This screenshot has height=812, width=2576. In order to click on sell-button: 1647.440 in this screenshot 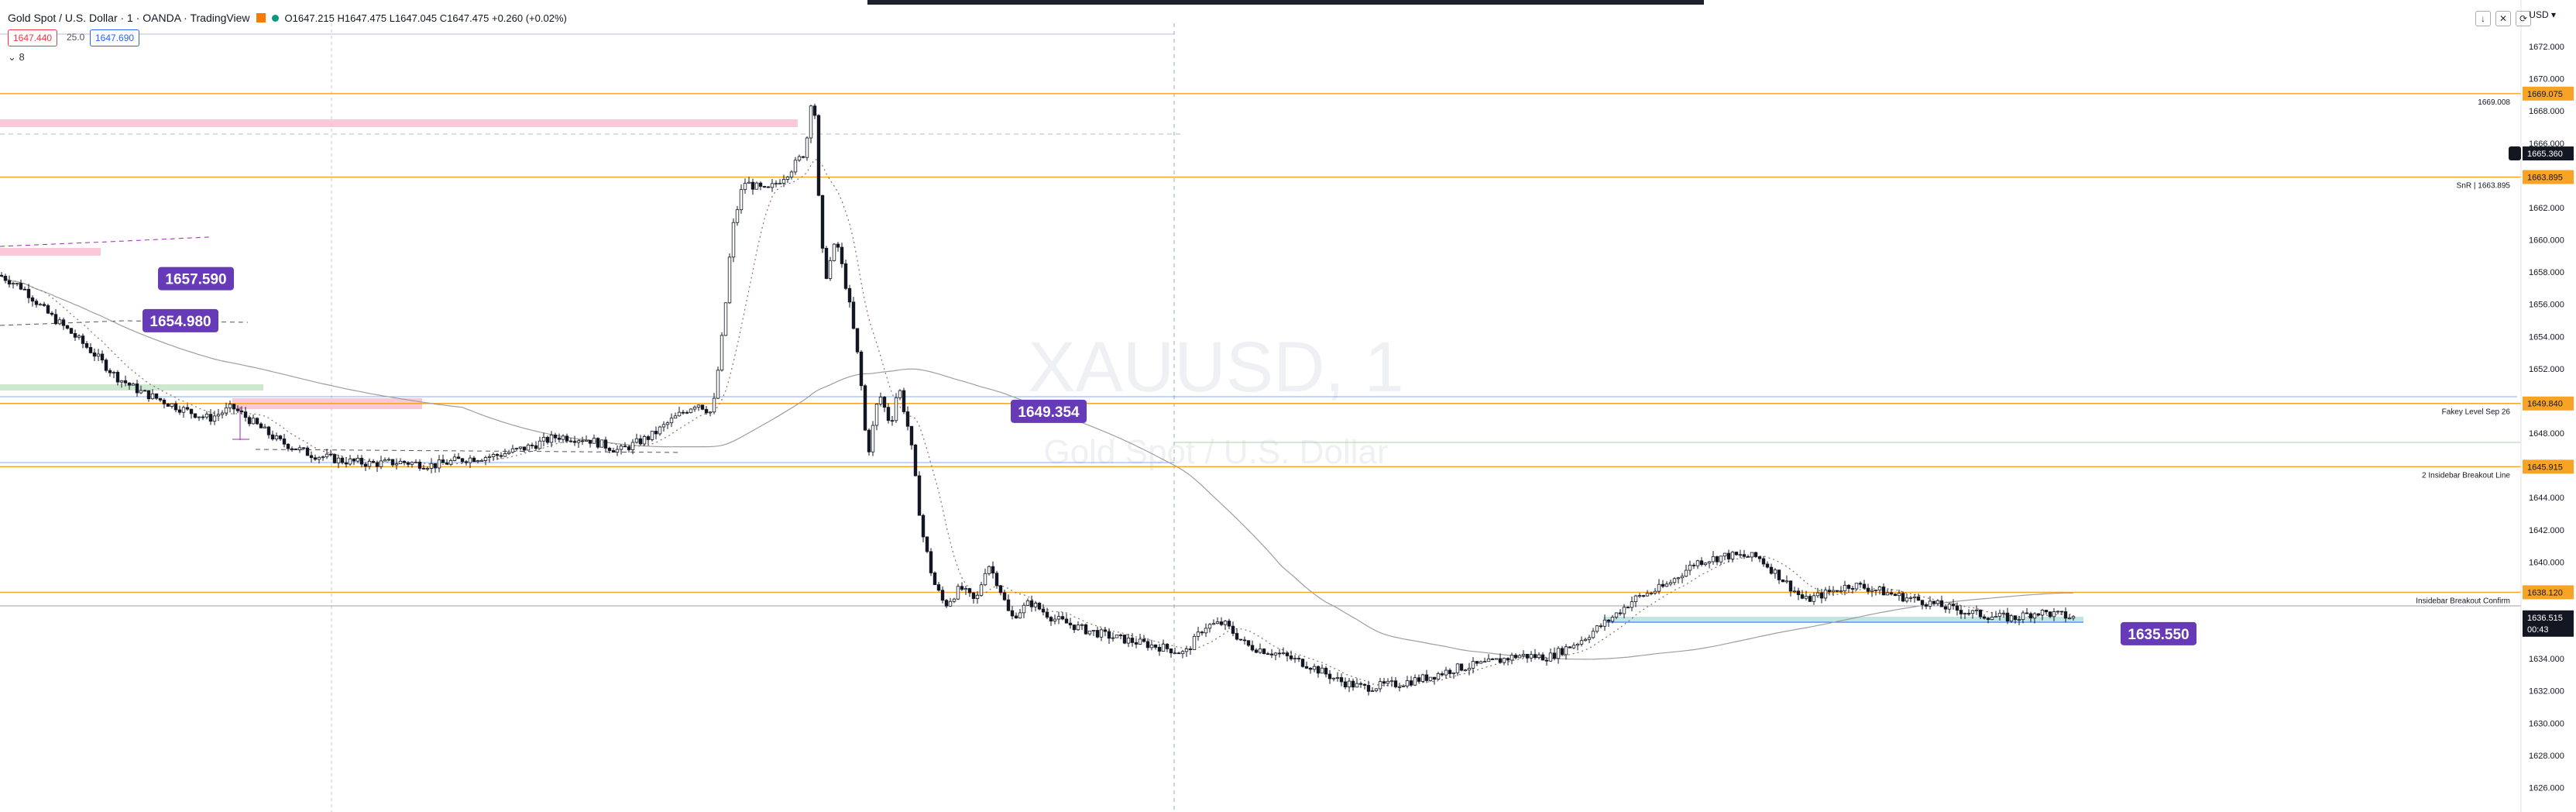, I will do `click(33, 37)`.